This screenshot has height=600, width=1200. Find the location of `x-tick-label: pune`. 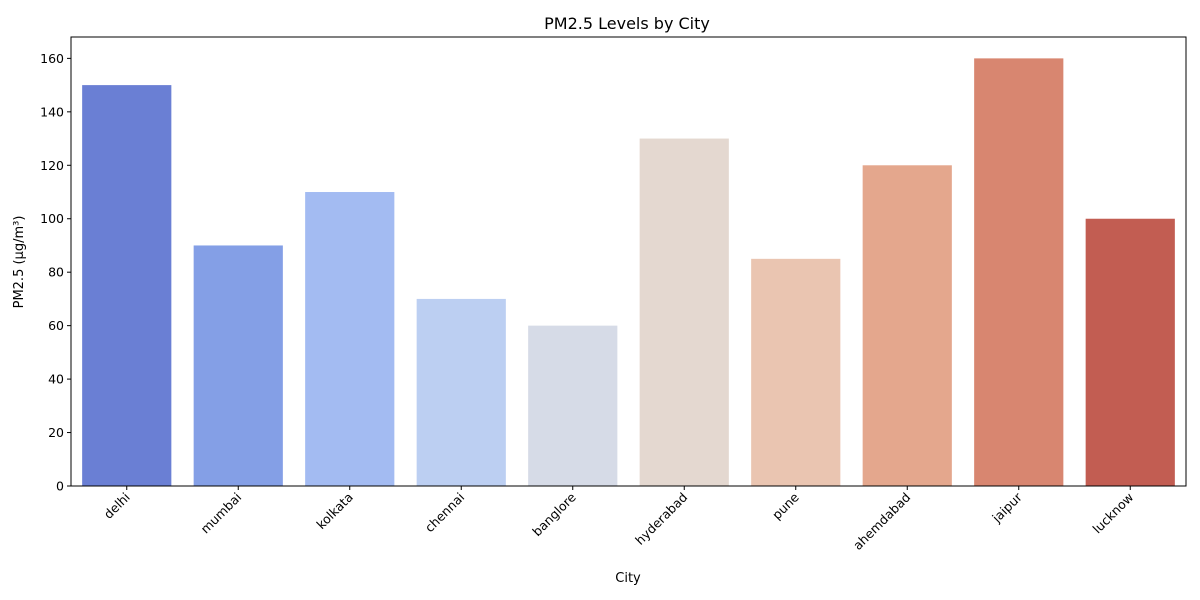

x-tick-label: pune is located at coordinates (785, 505).